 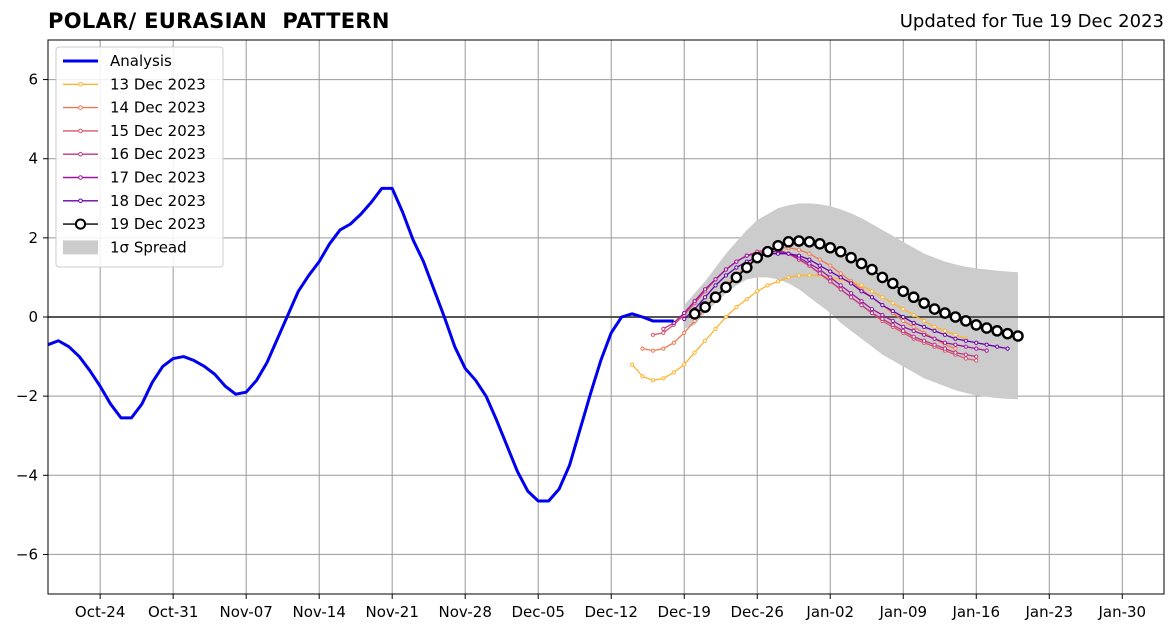 I want to click on x-tick-label: Nov-21, so click(x=391, y=612).